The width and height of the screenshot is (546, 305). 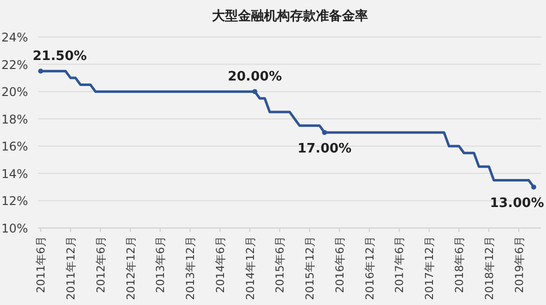 What do you see at coordinates (310, 268) in the screenshot?
I see `x-tick-label: 2015年12月` at bounding box center [310, 268].